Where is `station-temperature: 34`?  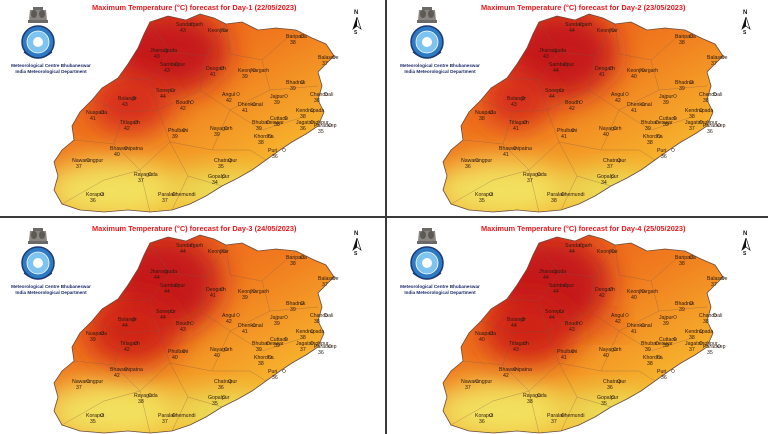
station-temperature: 34 is located at coordinates (604, 183).